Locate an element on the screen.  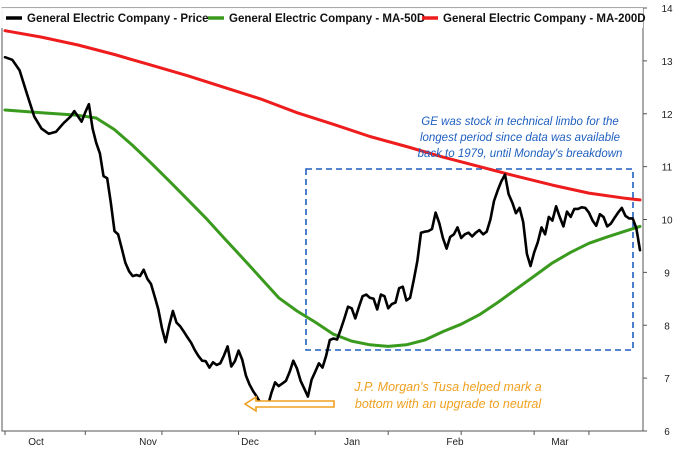
x-tick-label: Oct is located at coordinates (36, 442).